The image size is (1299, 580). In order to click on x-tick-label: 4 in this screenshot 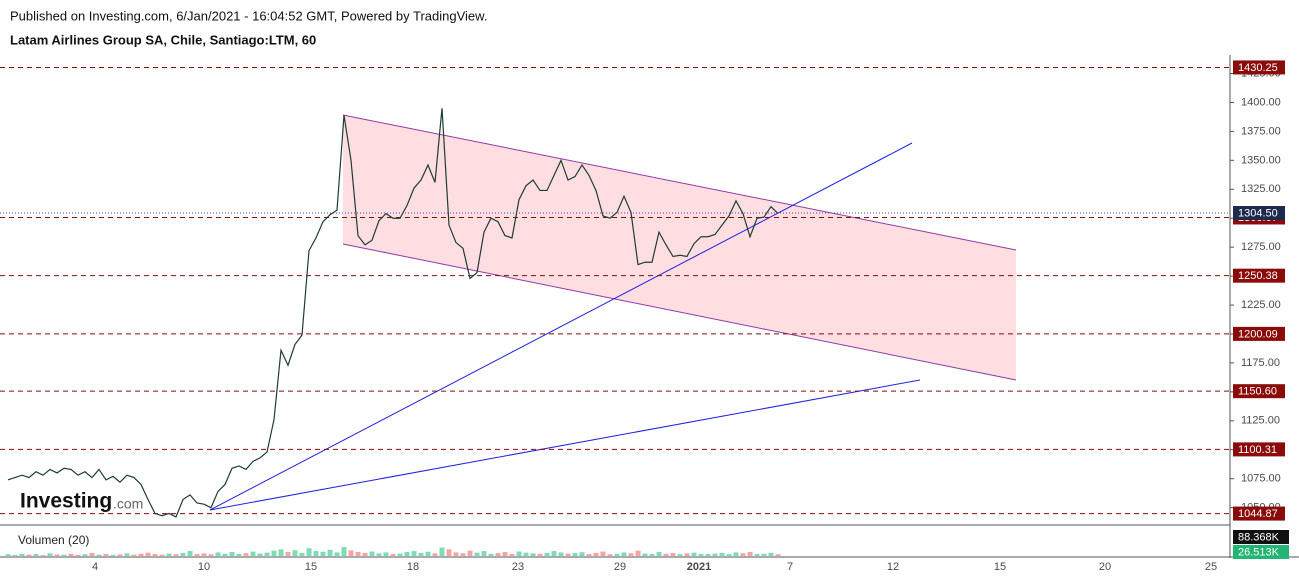, I will do `click(95, 567)`.